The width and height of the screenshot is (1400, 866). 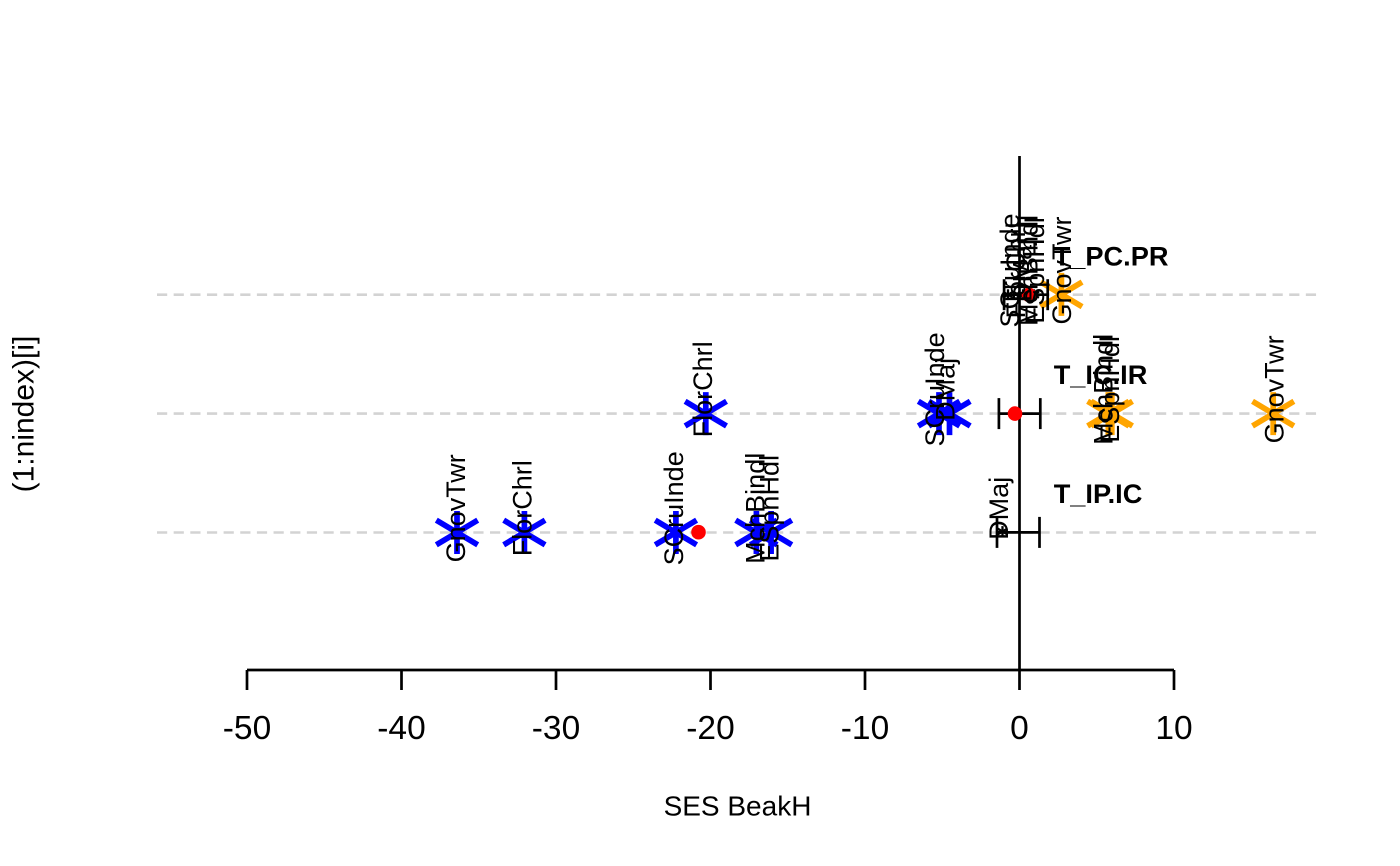 What do you see at coordinates (1101, 374) in the screenshot?
I see `svg-text: T_IC.IR` at bounding box center [1101, 374].